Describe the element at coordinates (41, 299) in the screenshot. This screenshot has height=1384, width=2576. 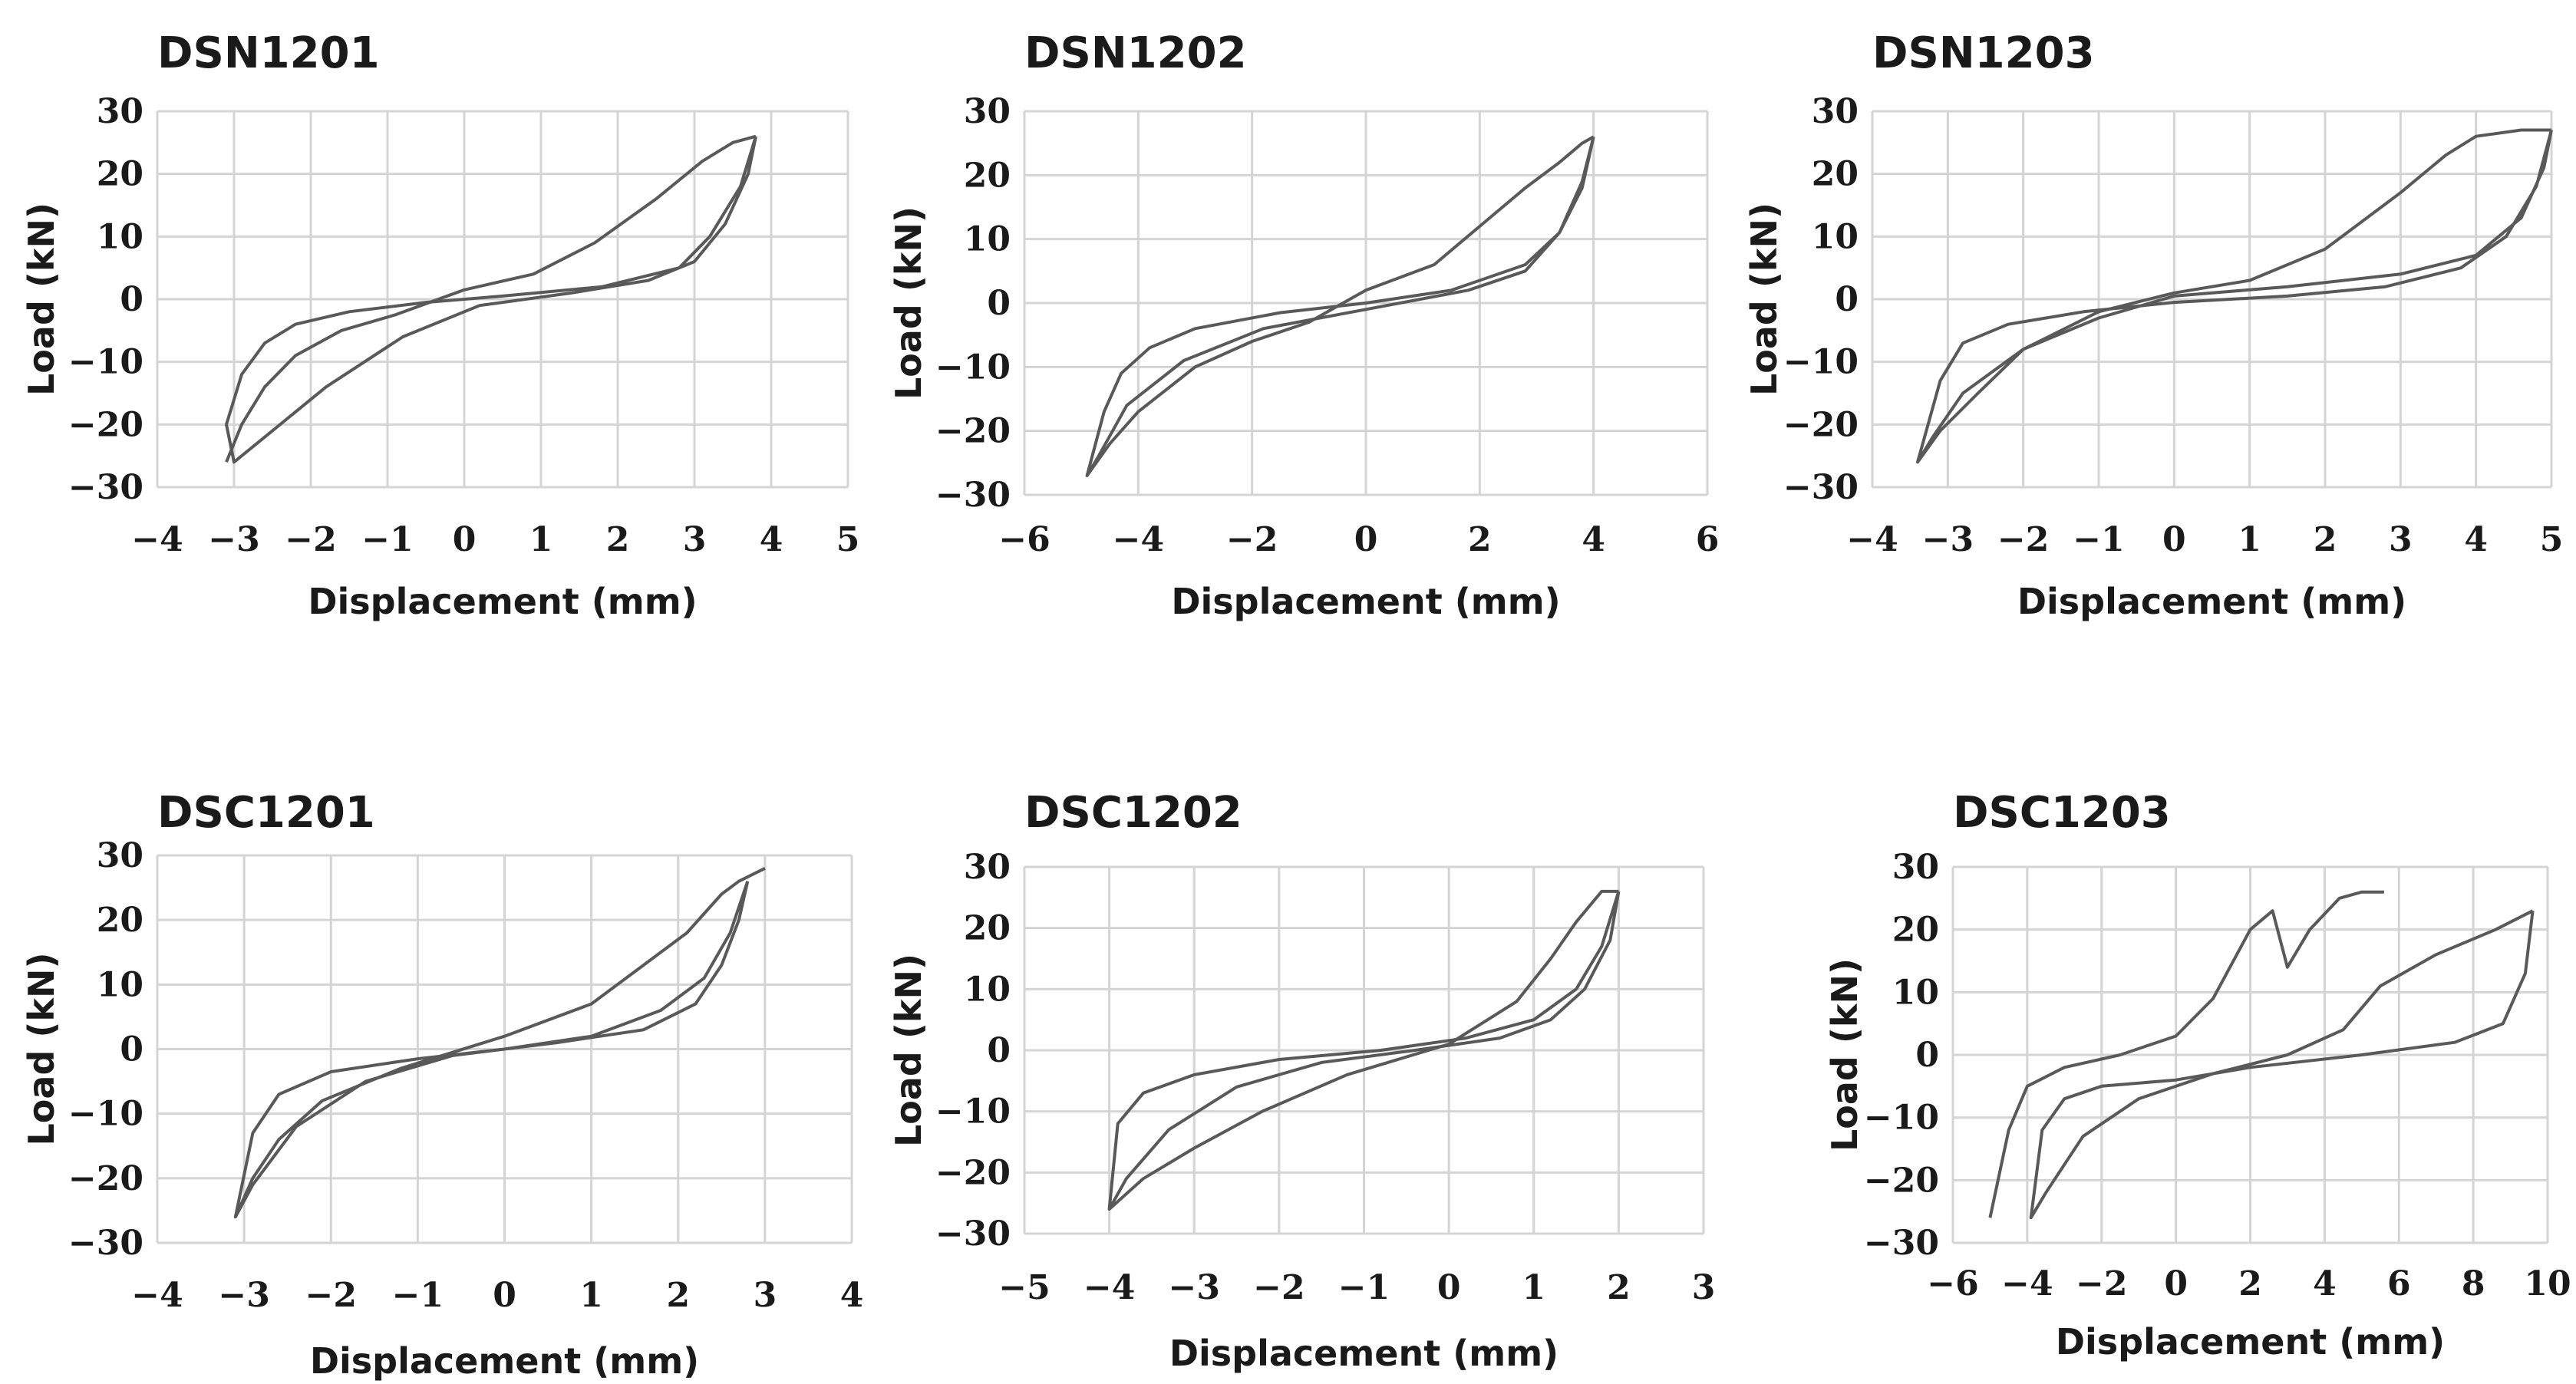
I see `chart-1-ylabel: Load (kN)` at that location.